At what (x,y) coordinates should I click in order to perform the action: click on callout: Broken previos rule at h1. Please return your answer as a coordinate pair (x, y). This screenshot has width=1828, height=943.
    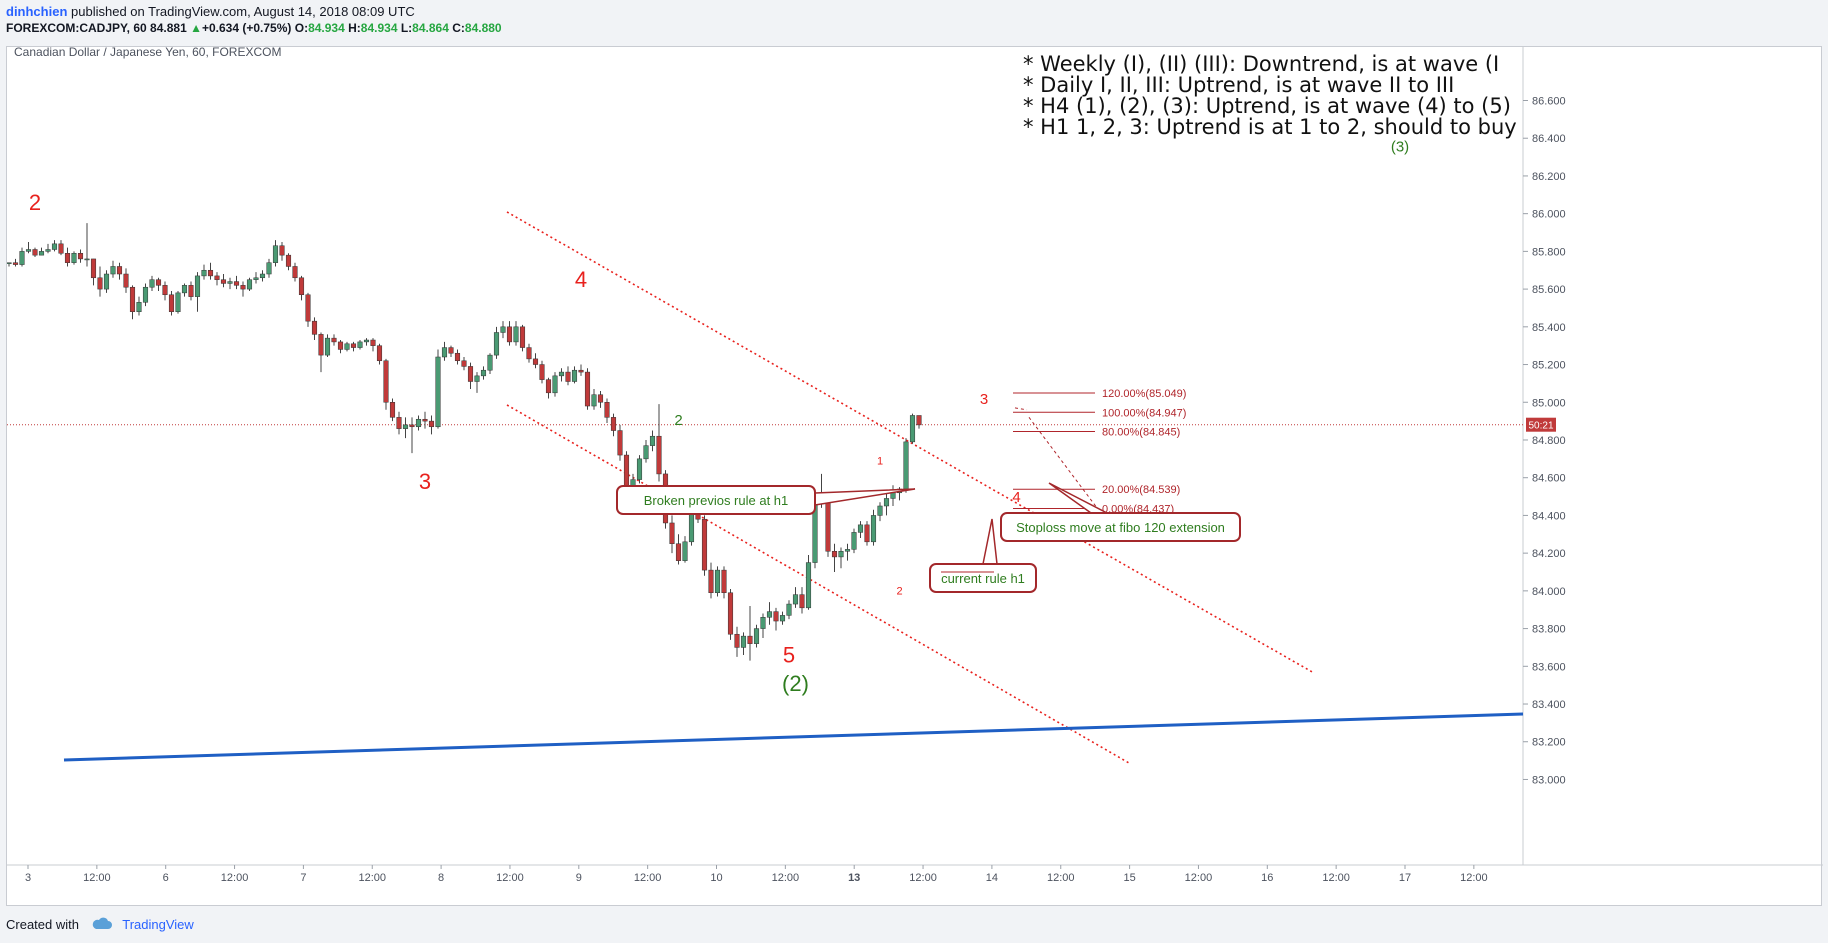
    Looking at the image, I should click on (766, 500).